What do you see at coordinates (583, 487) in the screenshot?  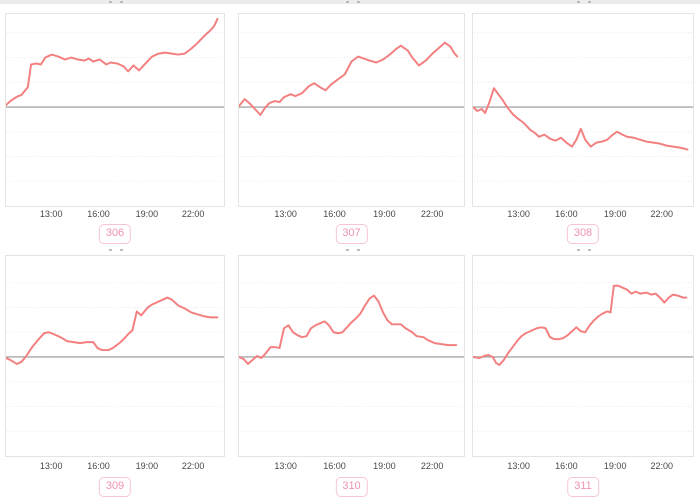 I see `chart-badge-311: 311` at bounding box center [583, 487].